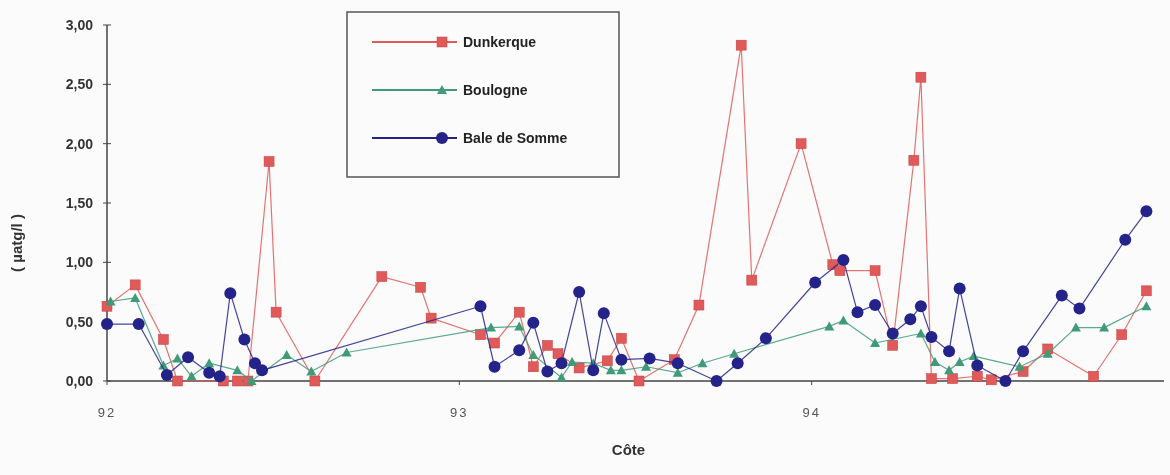  Describe the element at coordinates (495, 89) in the screenshot. I see `legend-label: Boulogne` at that location.